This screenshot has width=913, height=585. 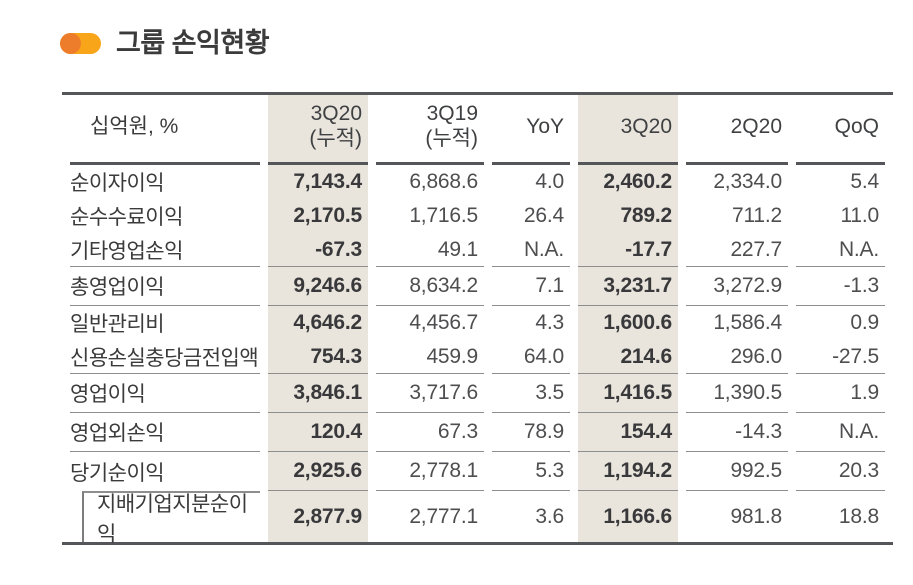 What do you see at coordinates (117, 473) in the screenshot?
I see `row-label: 당기순이익` at bounding box center [117, 473].